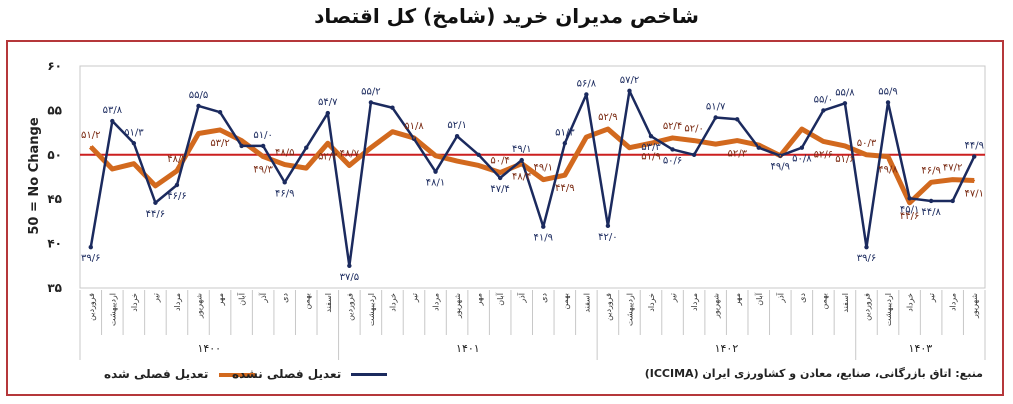  I want to click on unadjusted-data-label: ۵۵/۹, so click(887, 91).